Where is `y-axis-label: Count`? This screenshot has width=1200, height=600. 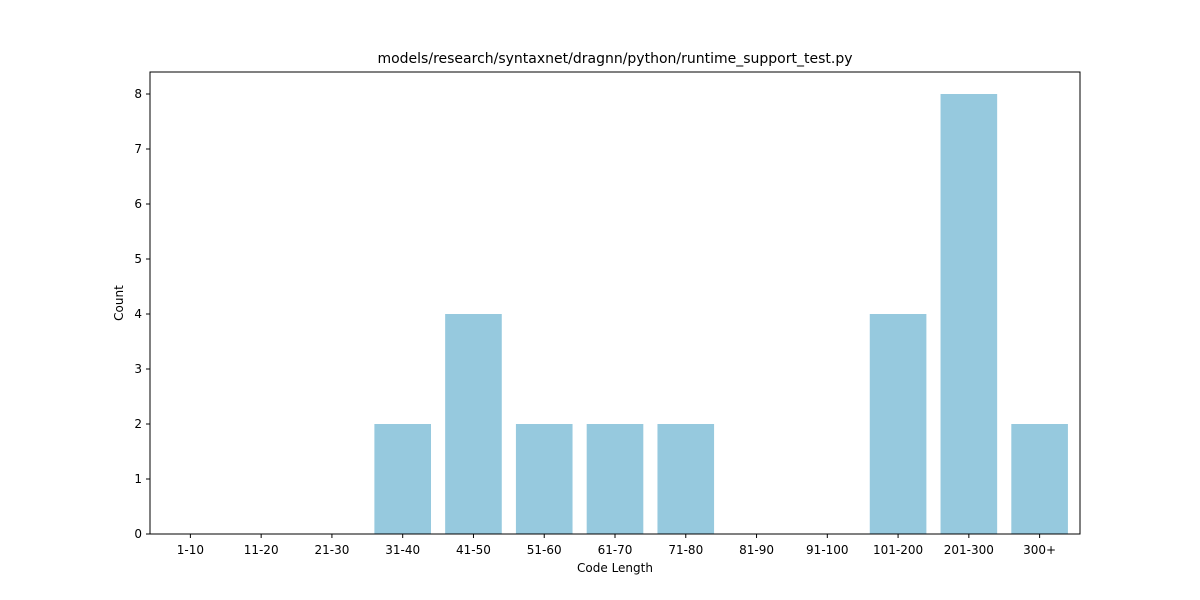
y-axis-label: Count is located at coordinates (119, 303).